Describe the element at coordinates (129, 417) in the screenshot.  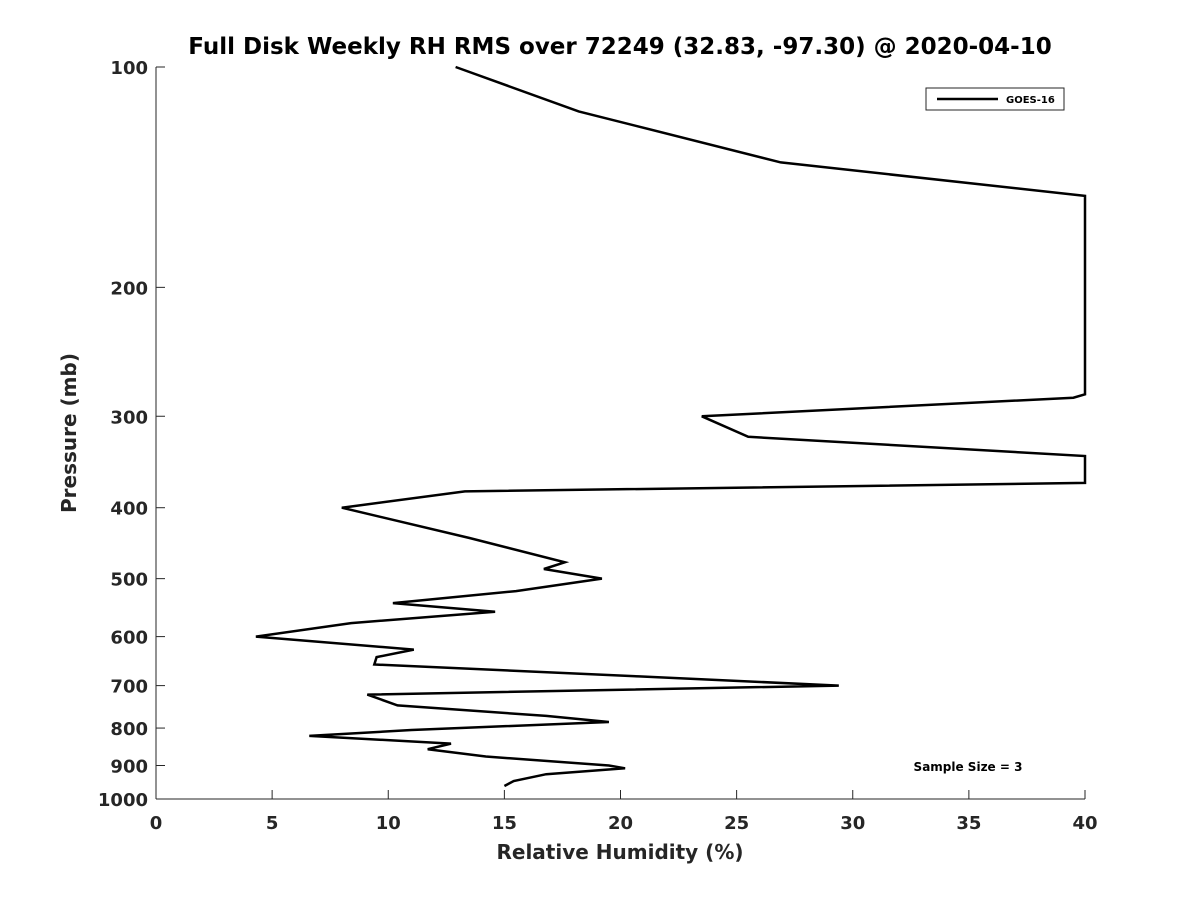
I see `y-tick-label: 300` at that location.